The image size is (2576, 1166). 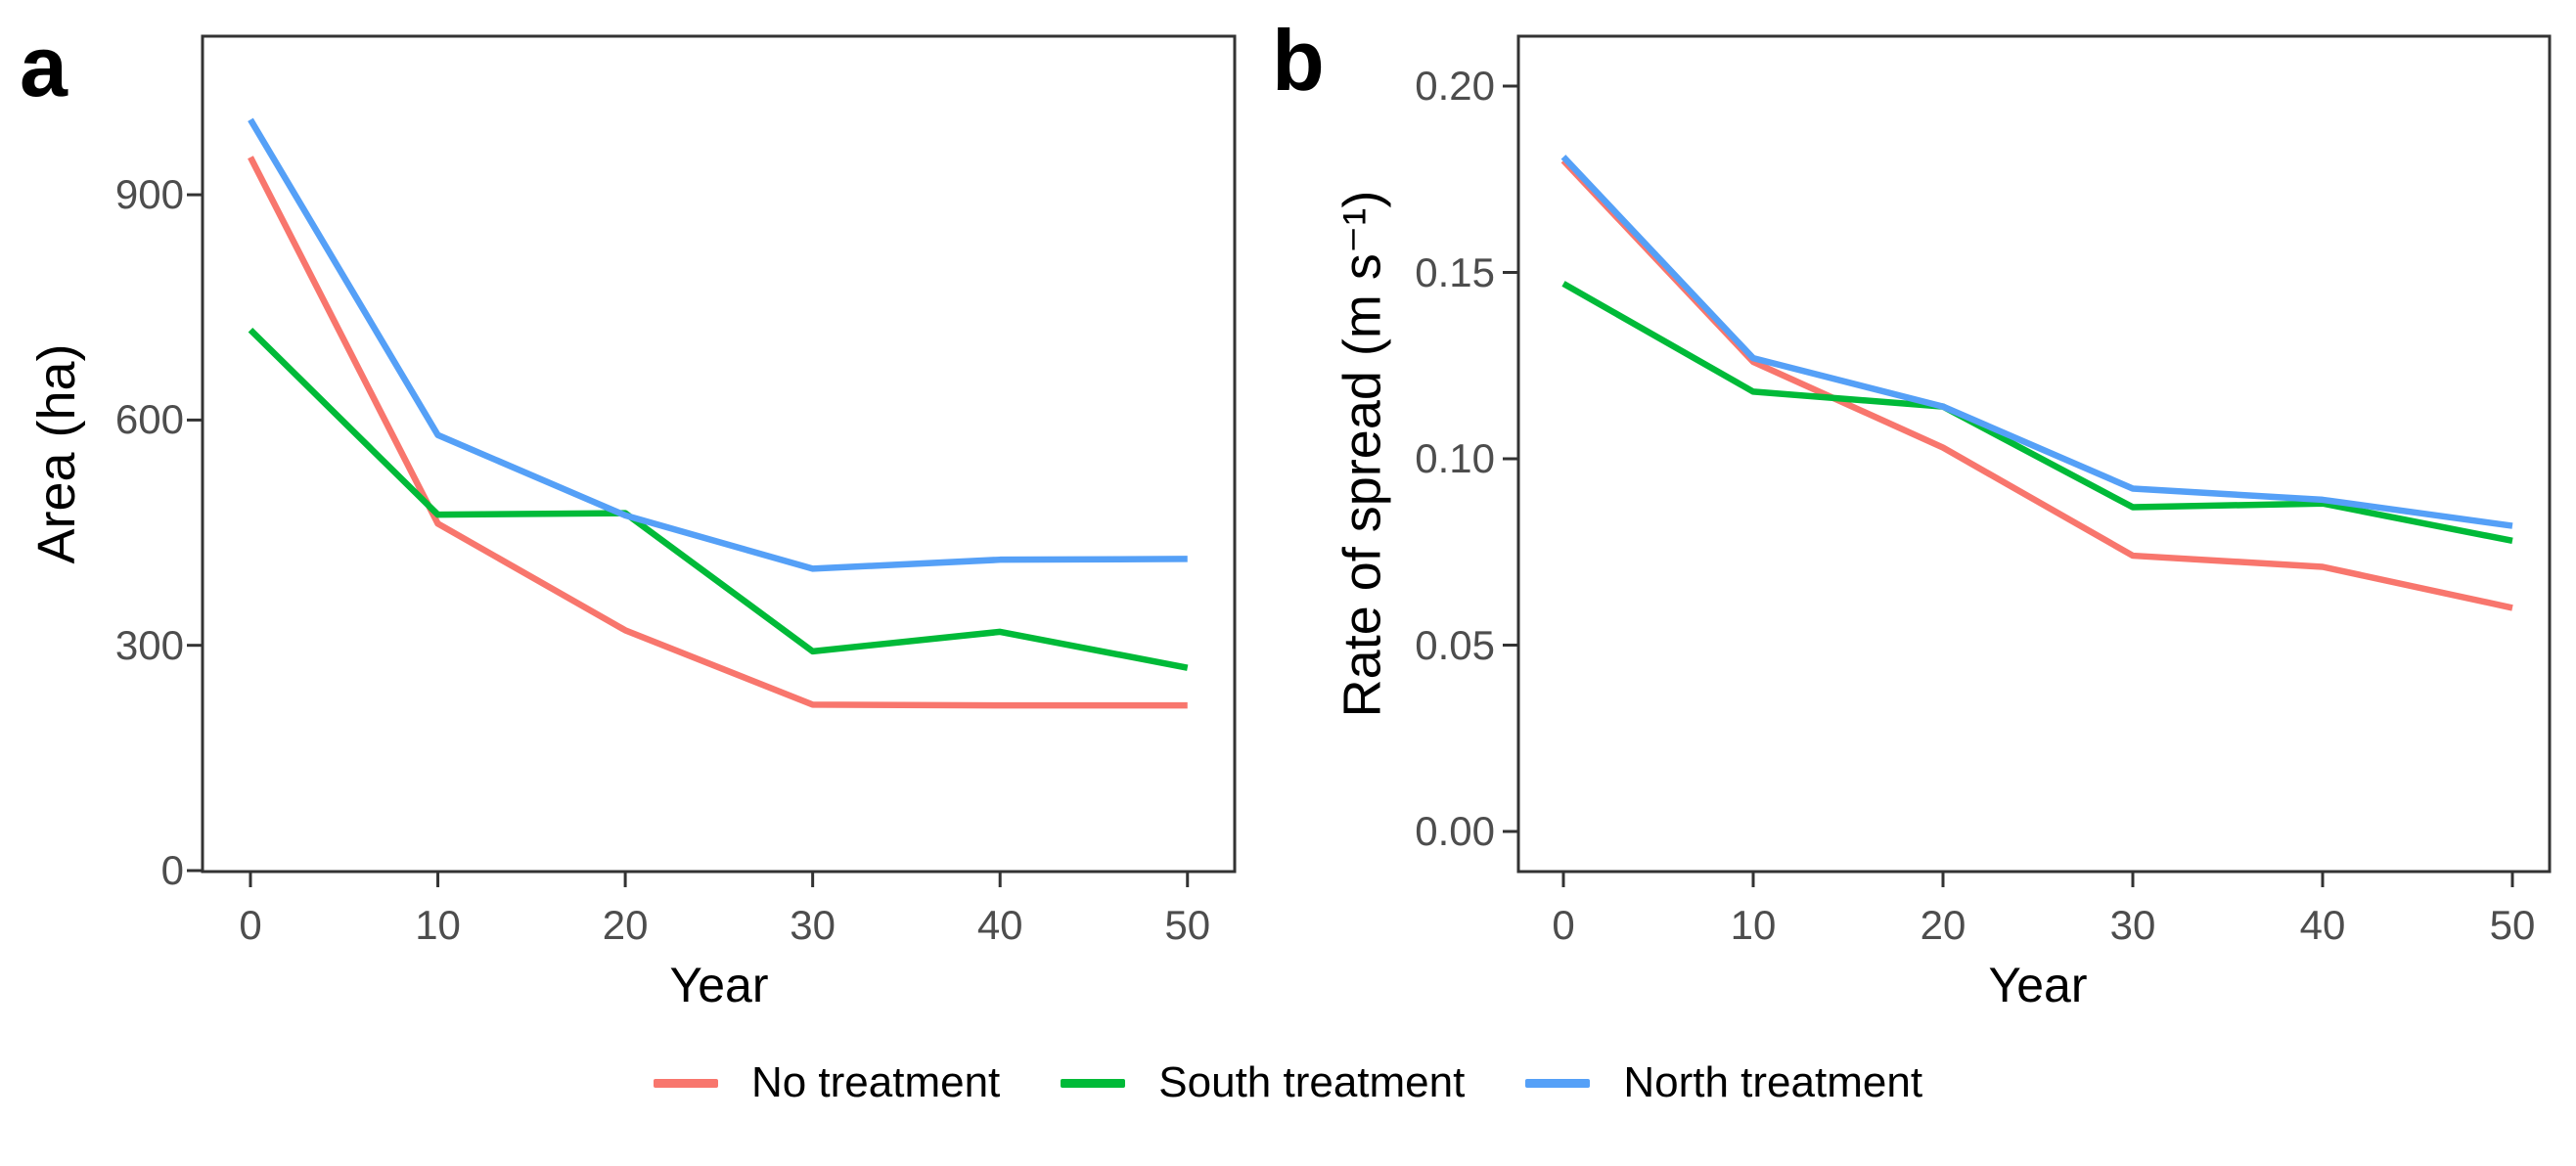 What do you see at coordinates (1455, 86) in the screenshot?
I see `y-tick-label-b: 0.20` at bounding box center [1455, 86].